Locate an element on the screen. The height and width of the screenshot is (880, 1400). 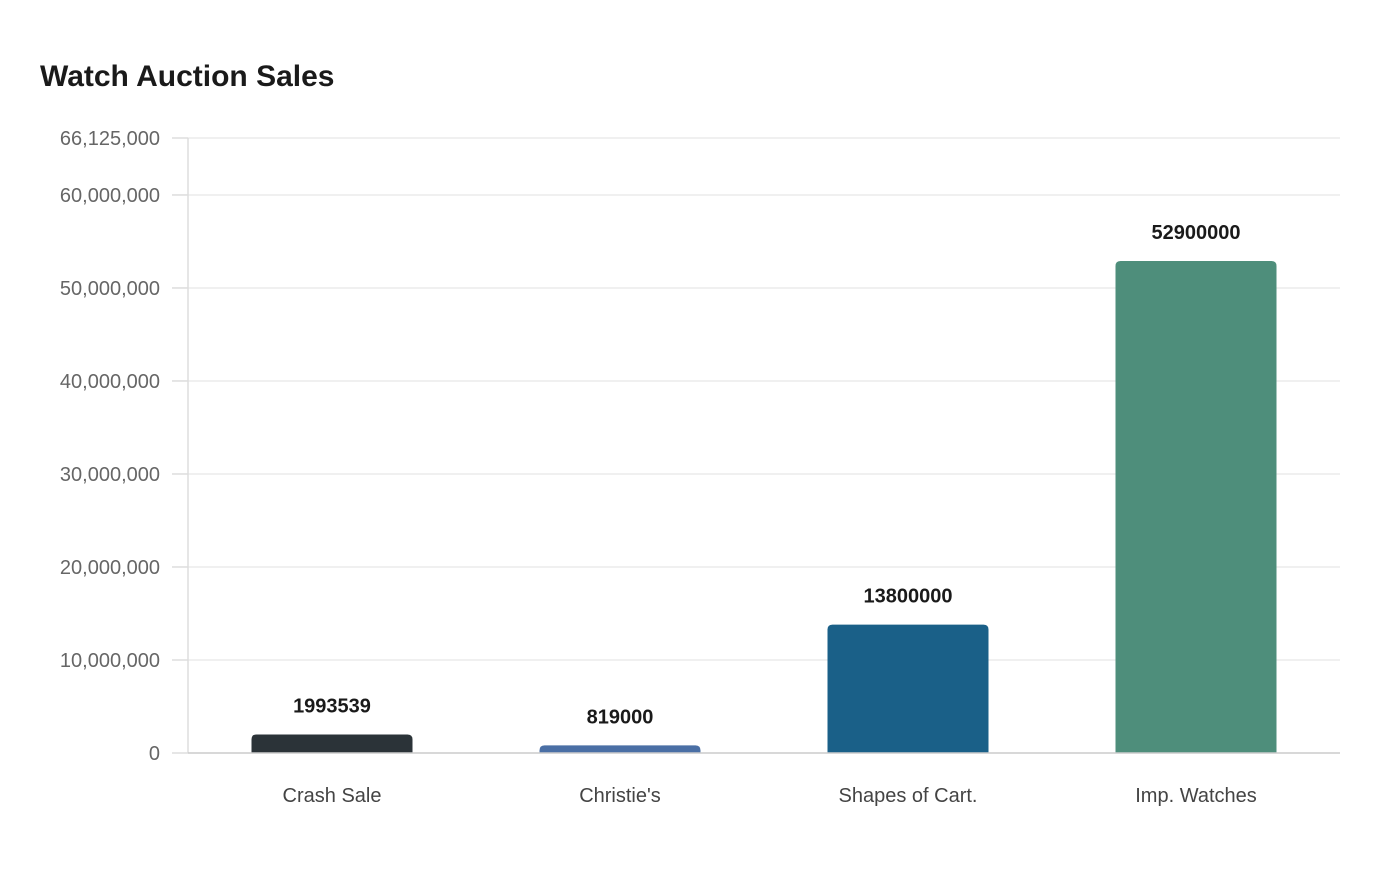
data-label: 819000 is located at coordinates (620, 717).